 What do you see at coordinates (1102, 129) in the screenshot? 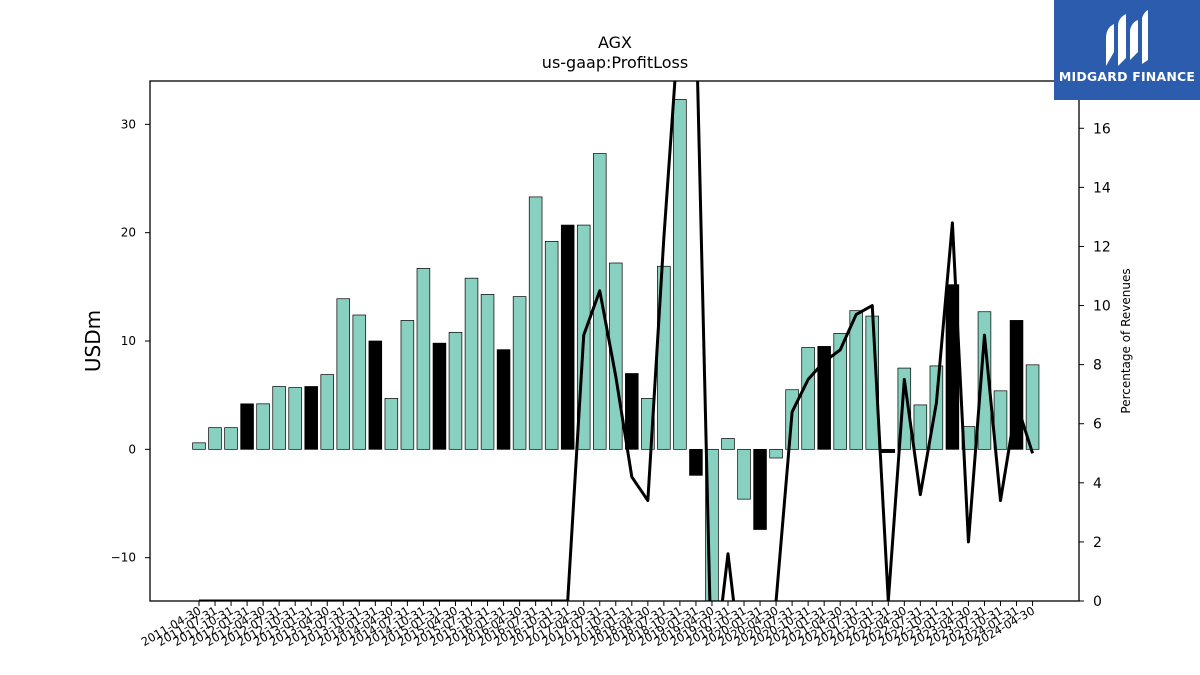
I see `y2-tick-label: 16` at bounding box center [1102, 129].